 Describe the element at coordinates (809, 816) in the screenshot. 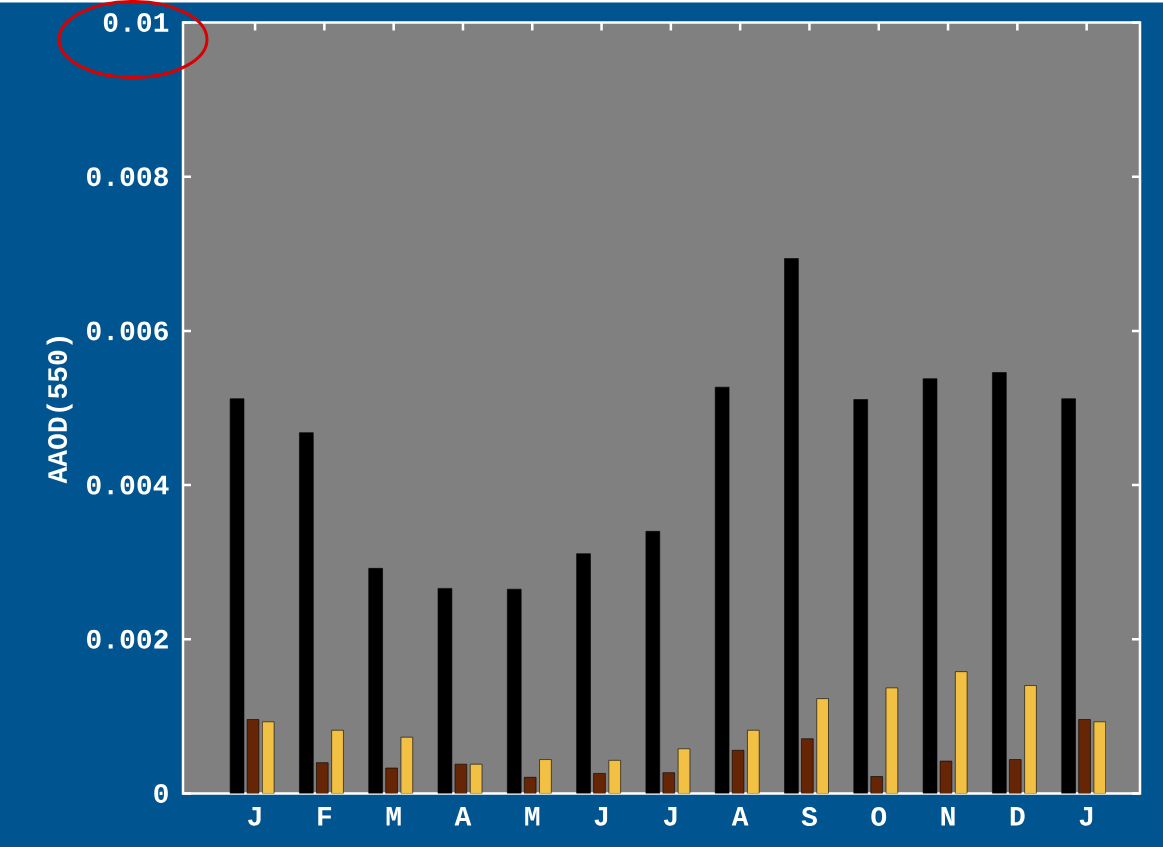

I see `x-tick-label: S` at that location.